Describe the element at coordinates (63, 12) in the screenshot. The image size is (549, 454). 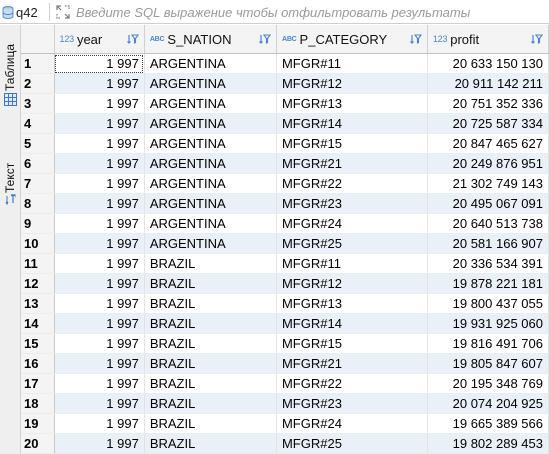
I see `expand-icon` at that location.